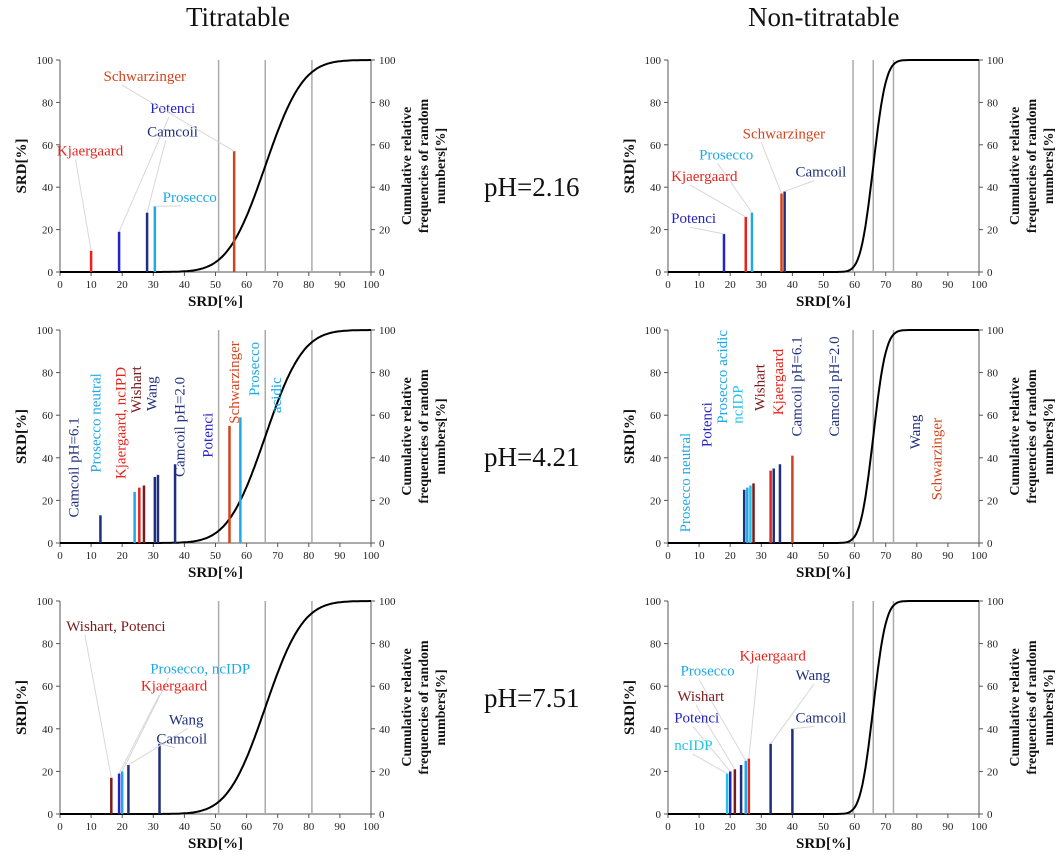 This screenshot has height=855, width=1064. What do you see at coordinates (696, 718) in the screenshot?
I see `bar-label: Potenci` at bounding box center [696, 718].